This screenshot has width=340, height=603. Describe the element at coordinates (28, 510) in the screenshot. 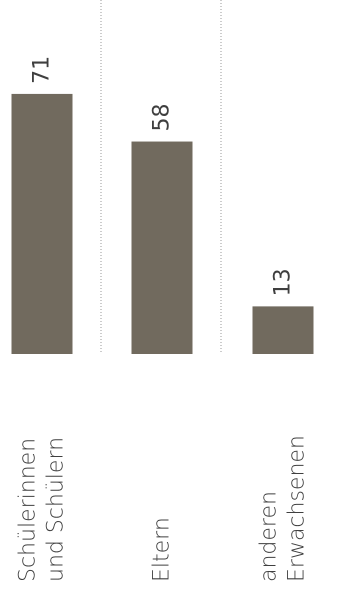

I see `category-label-1-line-1: Schülerinnen` at that location.